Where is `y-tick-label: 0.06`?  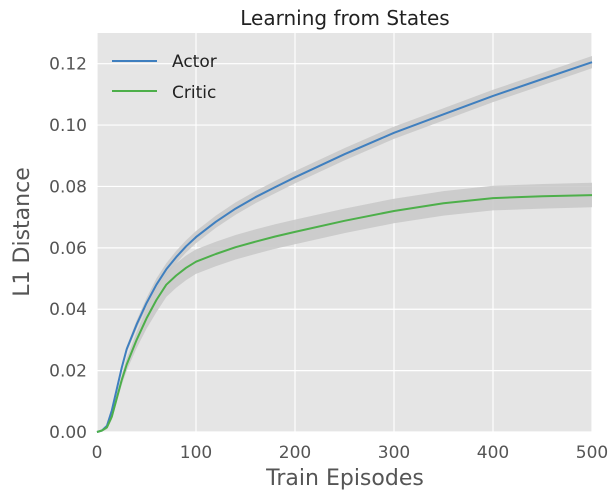 y-tick-label: 0.06 is located at coordinates (68, 249).